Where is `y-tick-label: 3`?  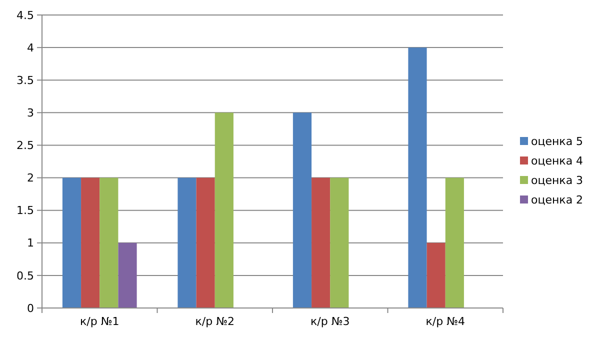 y-tick-label: 3 is located at coordinates (30, 113).